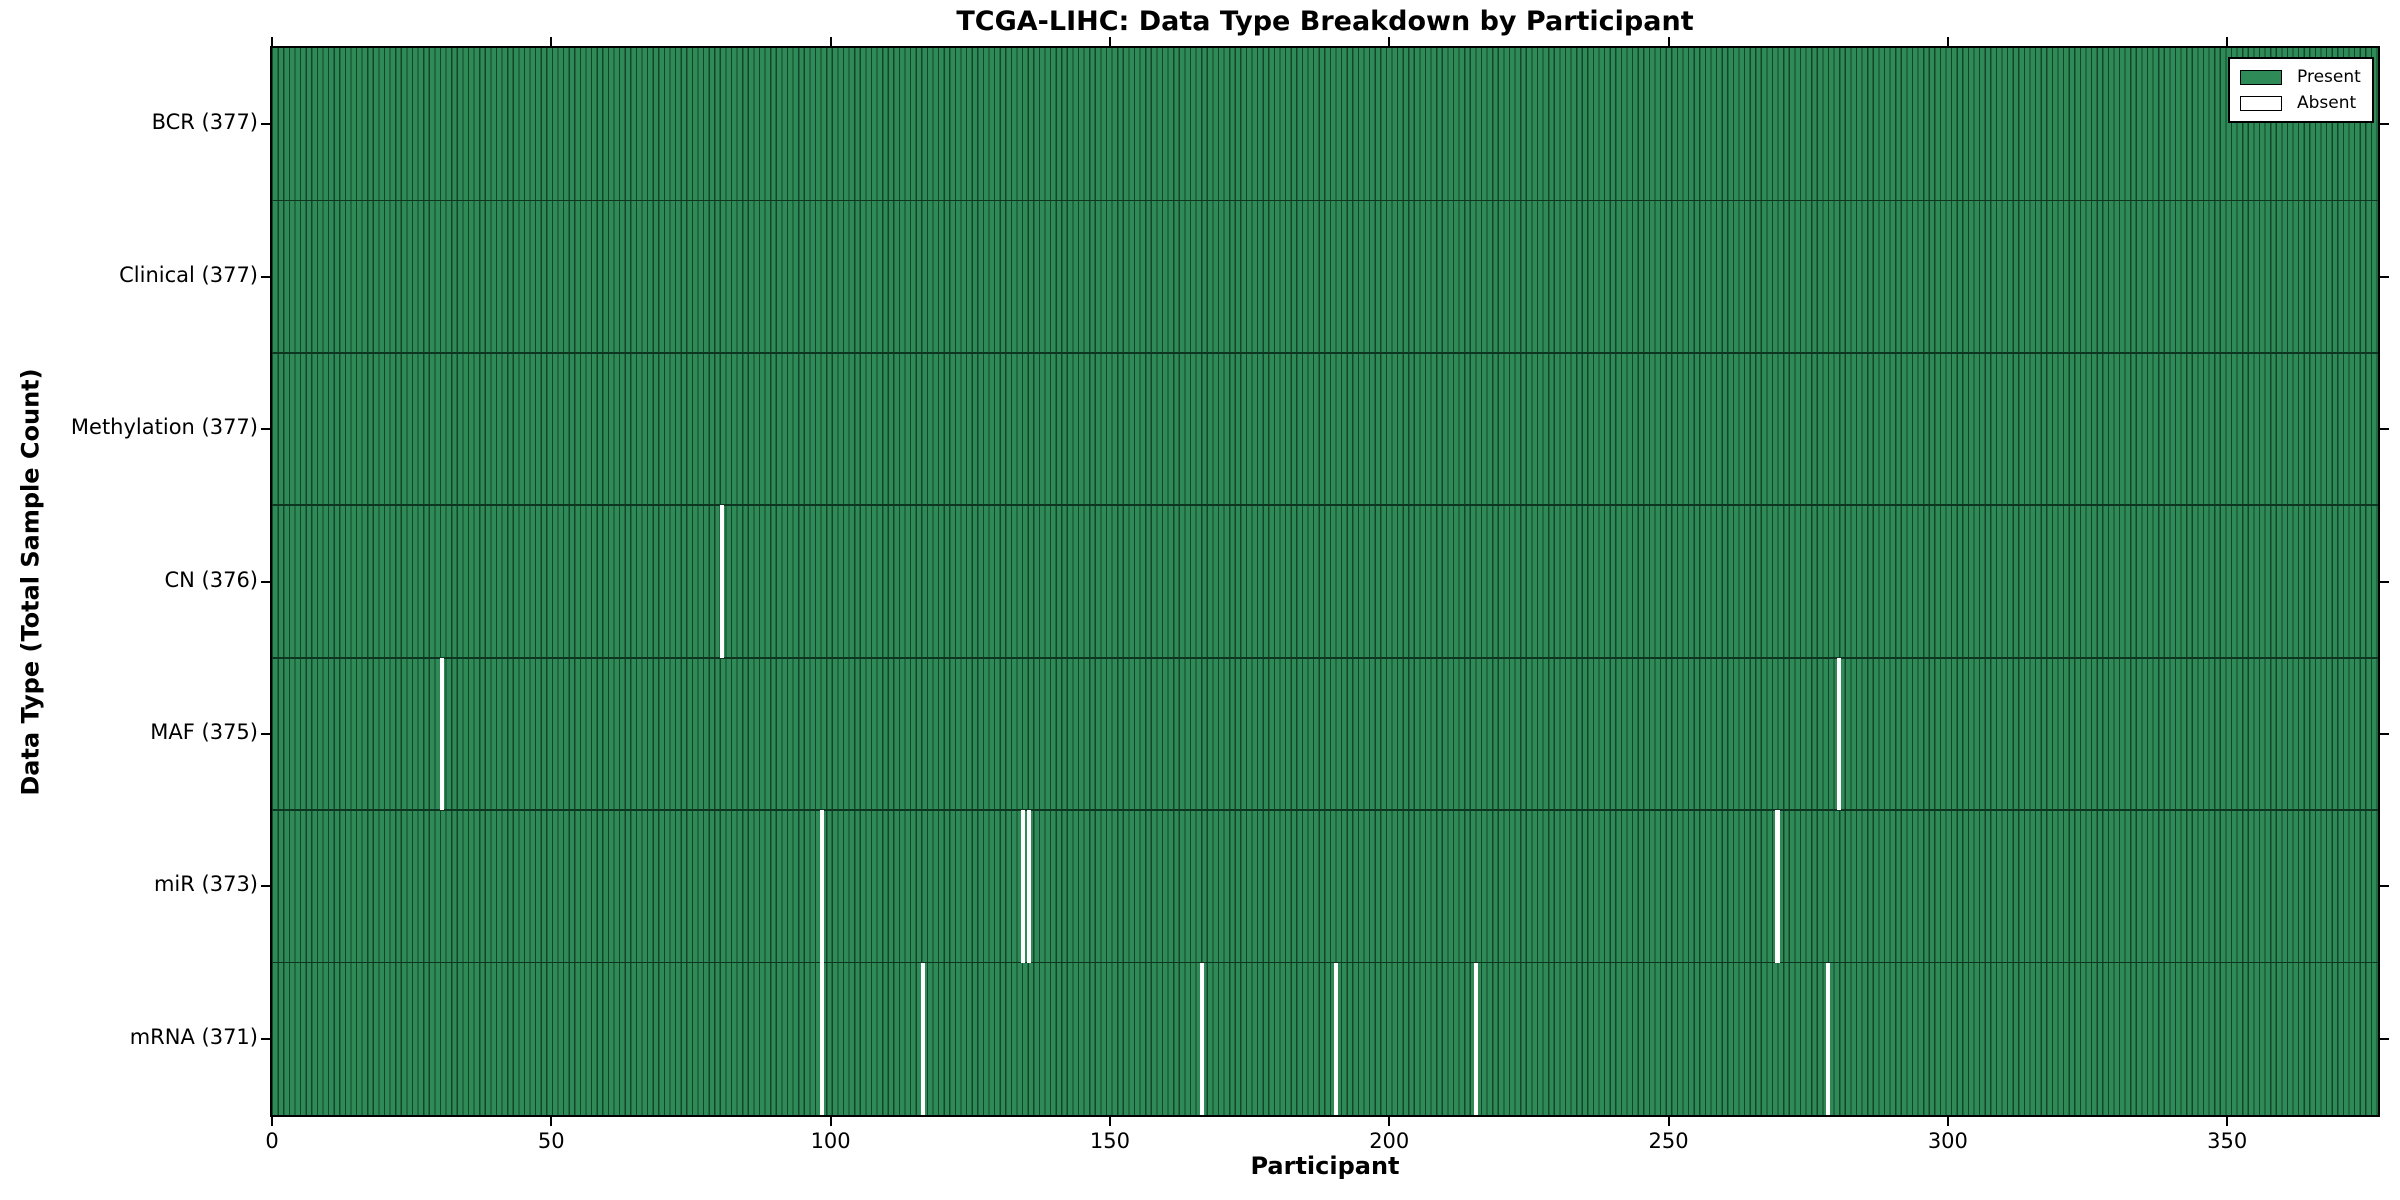 The image size is (2400, 1200). Describe the element at coordinates (1668, 1141) in the screenshot. I see `x-tick-label-250: 250` at that location.